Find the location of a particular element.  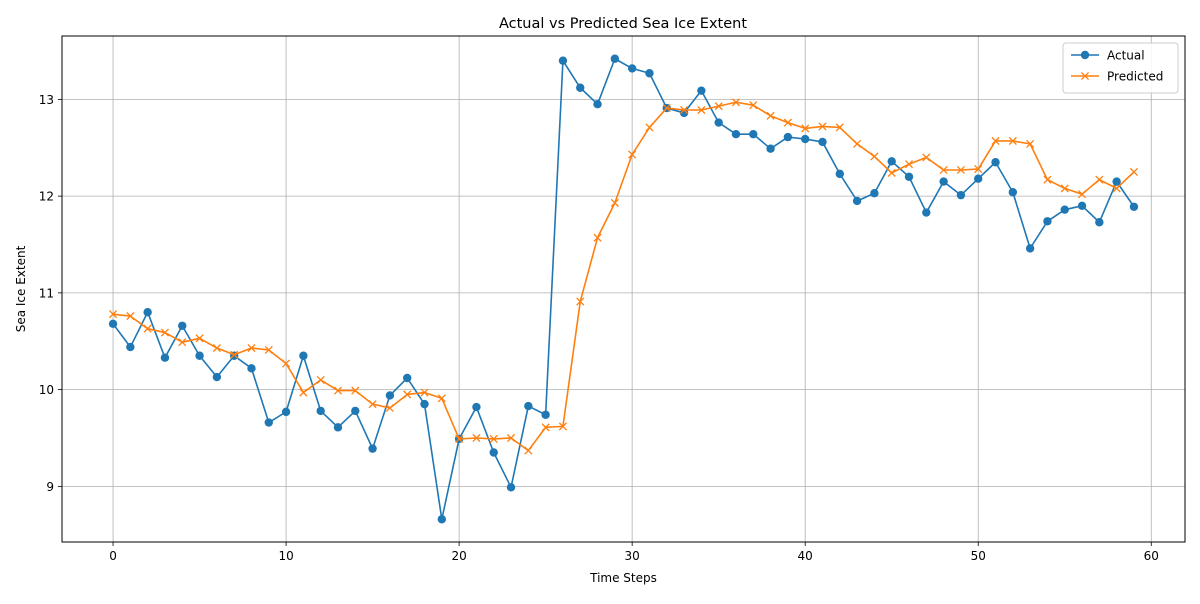

y-axis-label: Sea Ice Extent is located at coordinates (21, 288).